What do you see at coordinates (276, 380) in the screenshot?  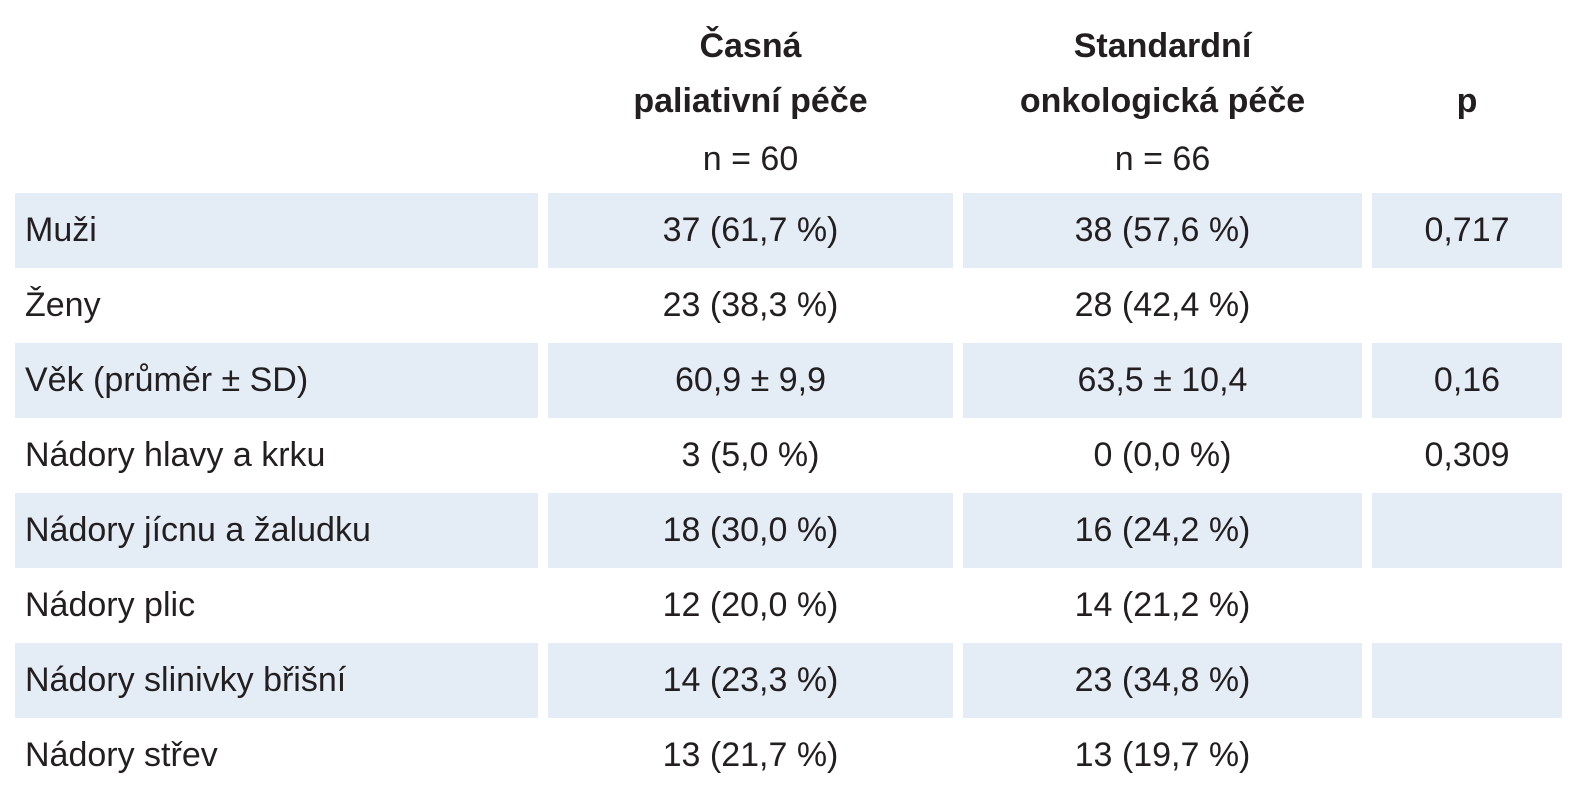 I see `row-label: Věk (průměr ± SD)` at bounding box center [276, 380].